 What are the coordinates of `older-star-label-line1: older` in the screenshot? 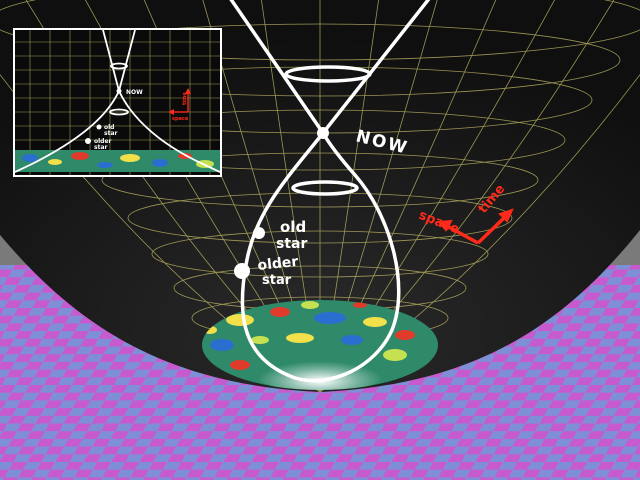 It's located at (278, 264).